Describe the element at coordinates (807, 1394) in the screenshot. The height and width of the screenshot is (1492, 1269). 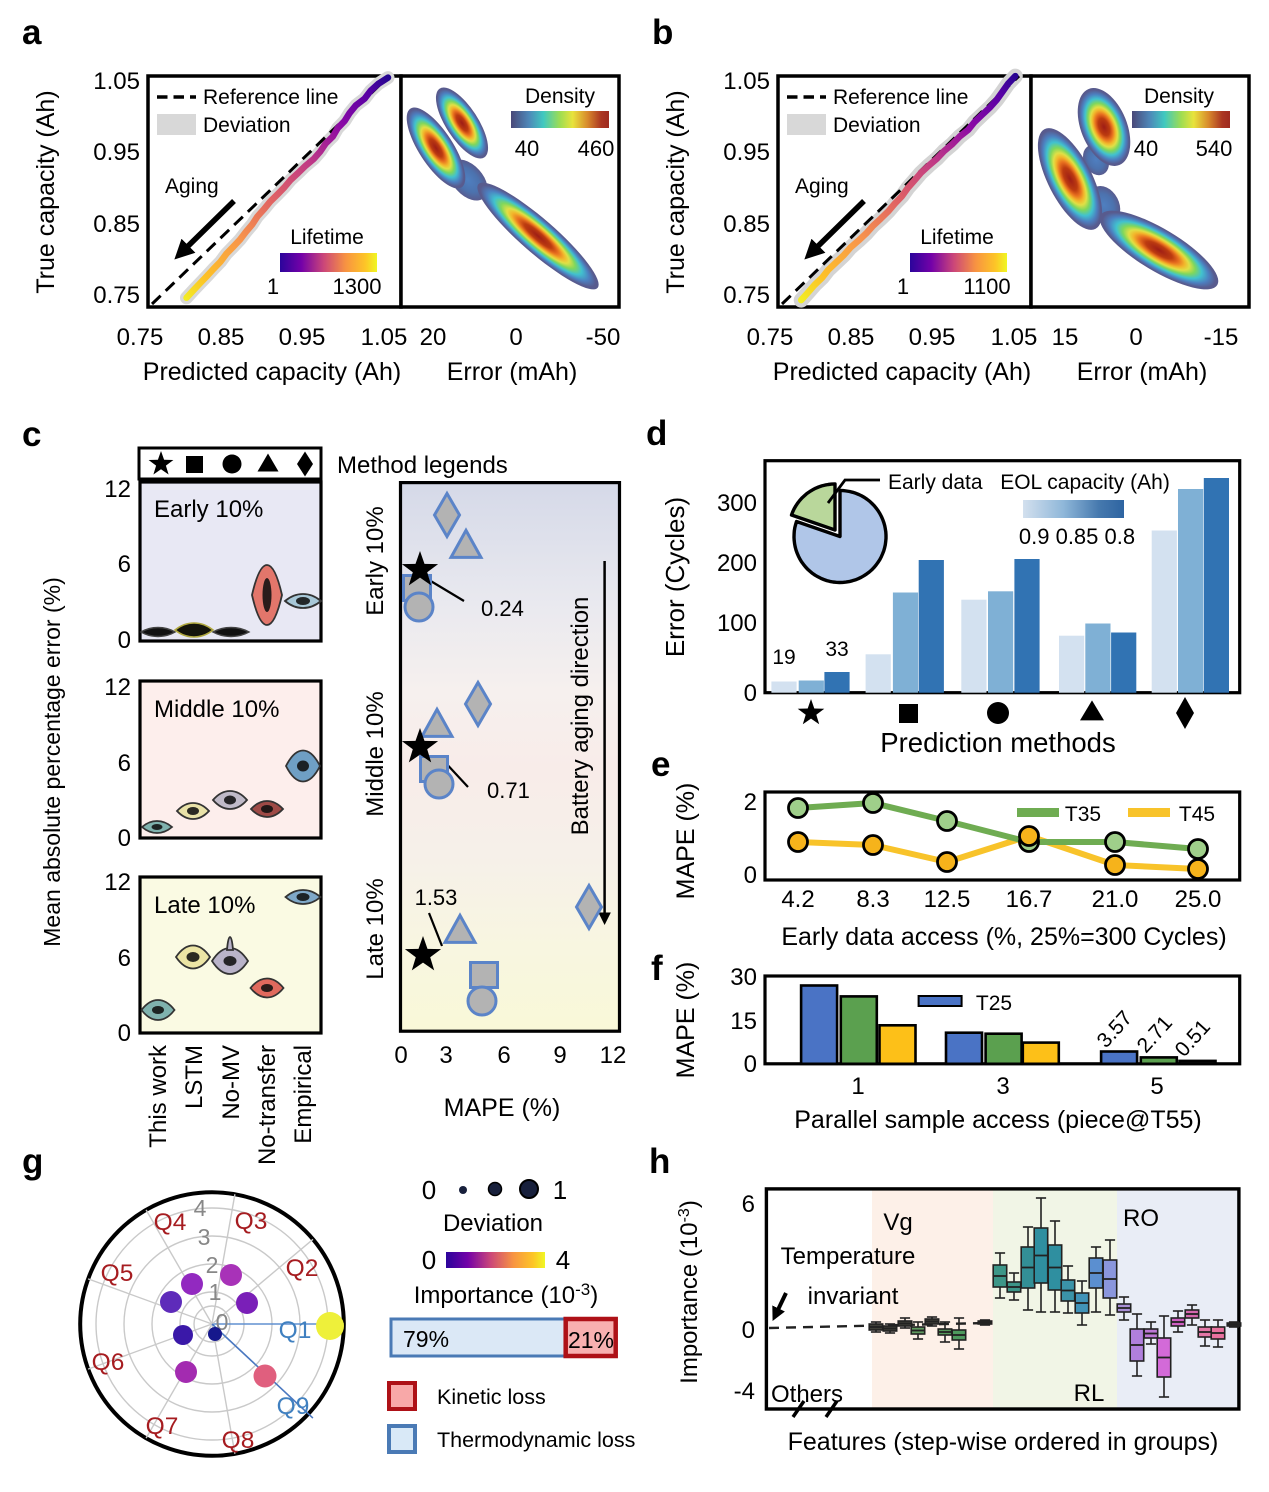
I see `svg-text: Others` at that location.